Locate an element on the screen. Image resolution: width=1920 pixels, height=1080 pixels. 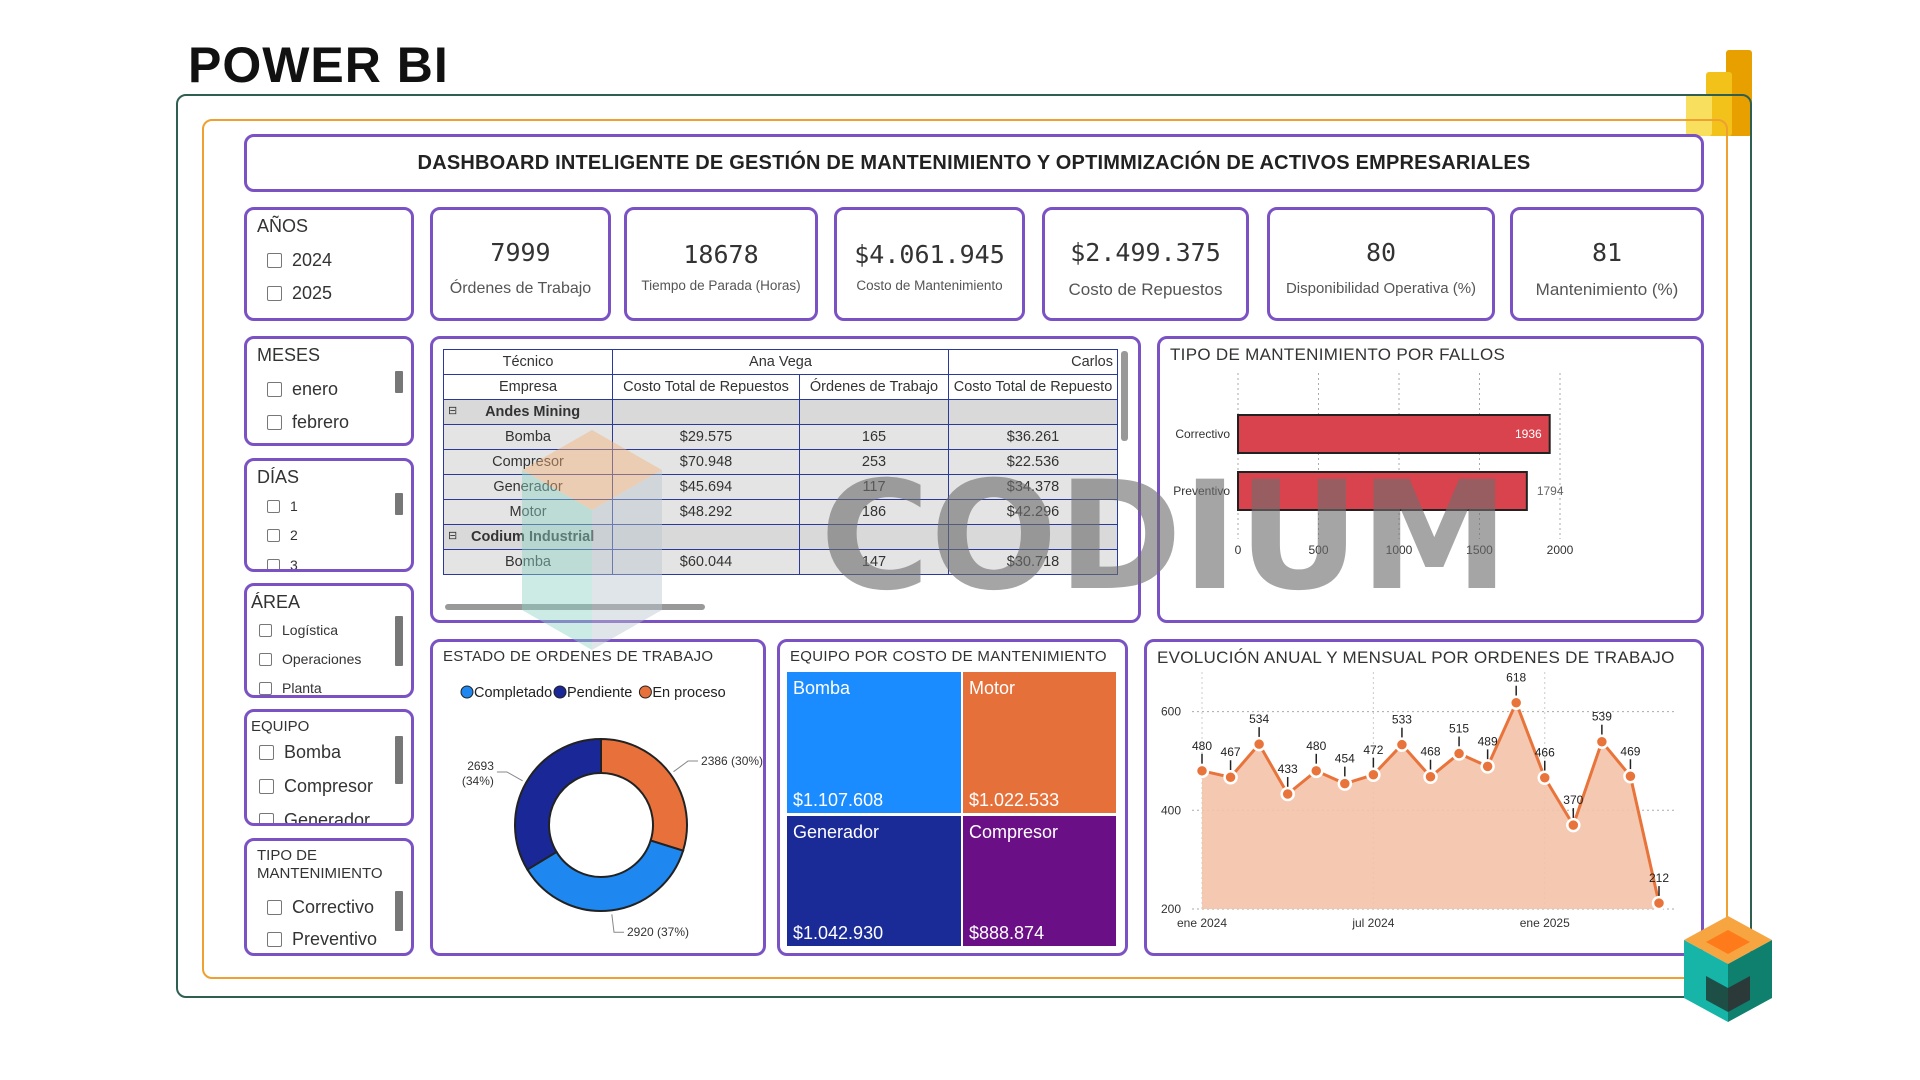
slicer-years: AÑOS 2024 2025 is located at coordinates (329, 264).